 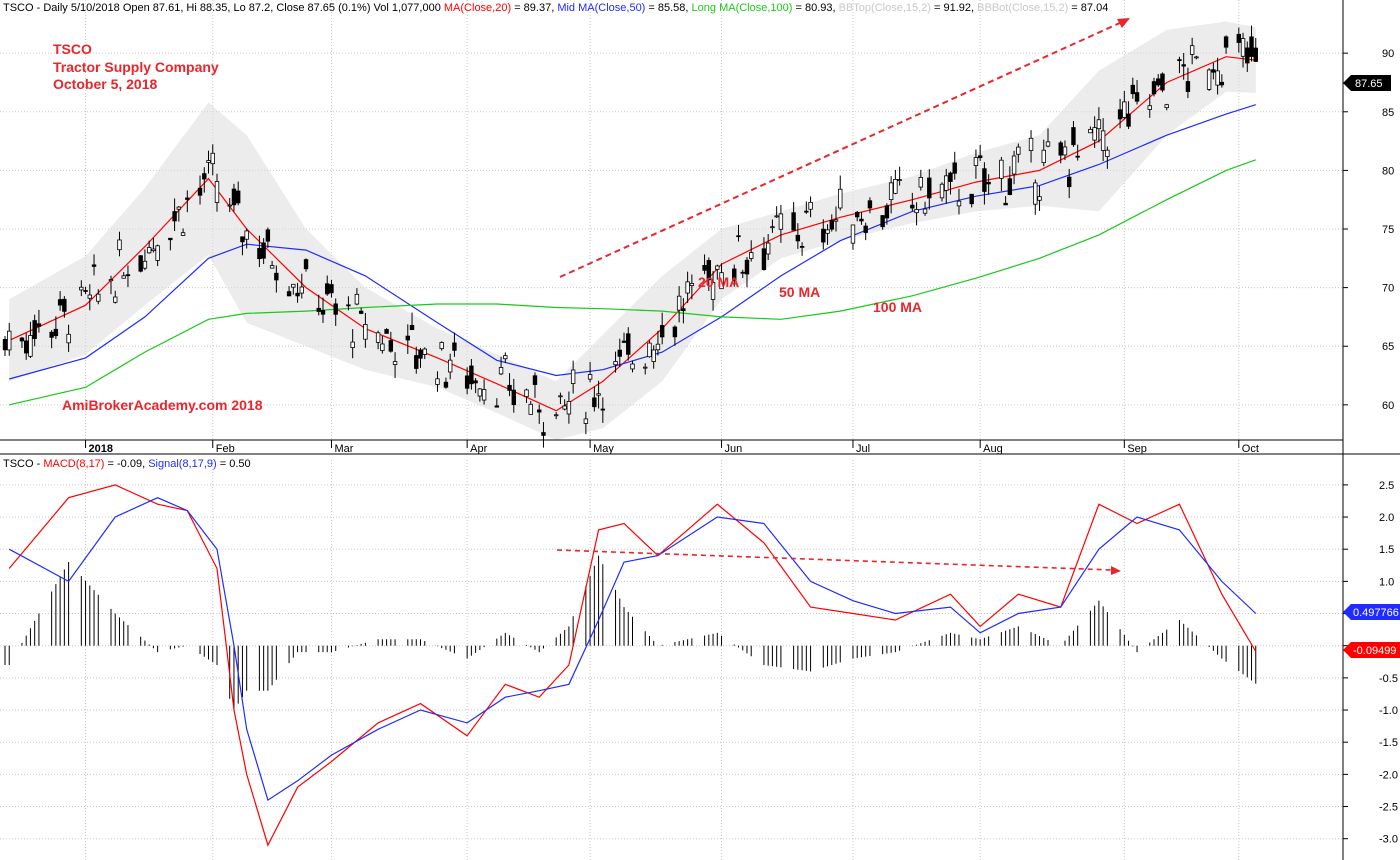 What do you see at coordinates (1250, 449) in the screenshot?
I see `x-tick-label: Oct` at bounding box center [1250, 449].